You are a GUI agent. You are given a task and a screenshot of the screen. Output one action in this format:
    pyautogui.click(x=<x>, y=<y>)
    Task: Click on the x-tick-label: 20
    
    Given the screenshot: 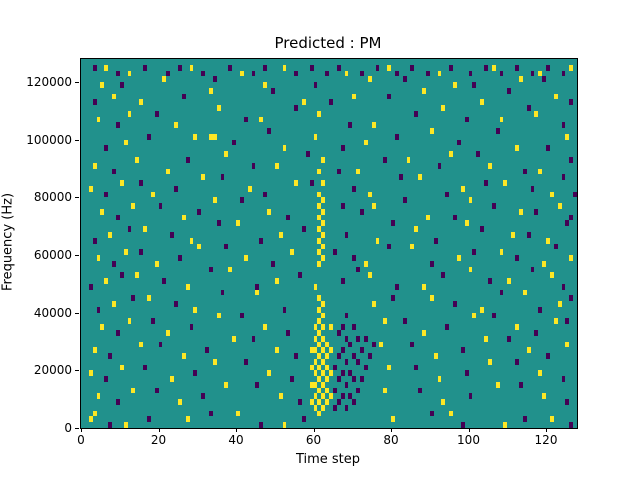 What is the action you would take?
    pyautogui.click(x=158, y=440)
    